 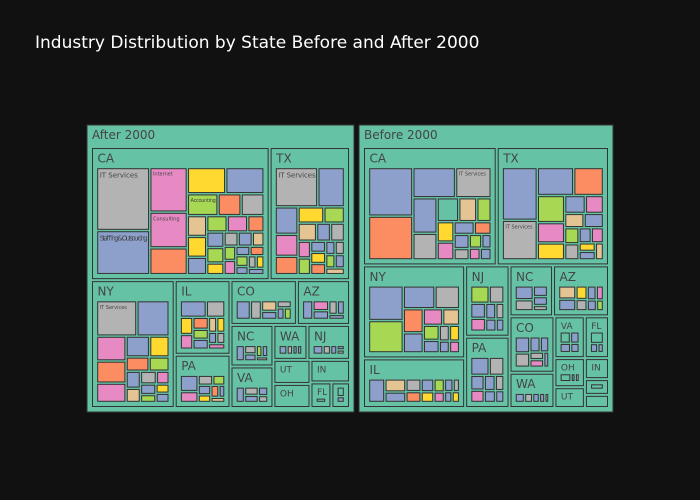 What do you see at coordinates (292, 395) in the screenshot?
I see `state-node-oh` at bounding box center [292, 395].